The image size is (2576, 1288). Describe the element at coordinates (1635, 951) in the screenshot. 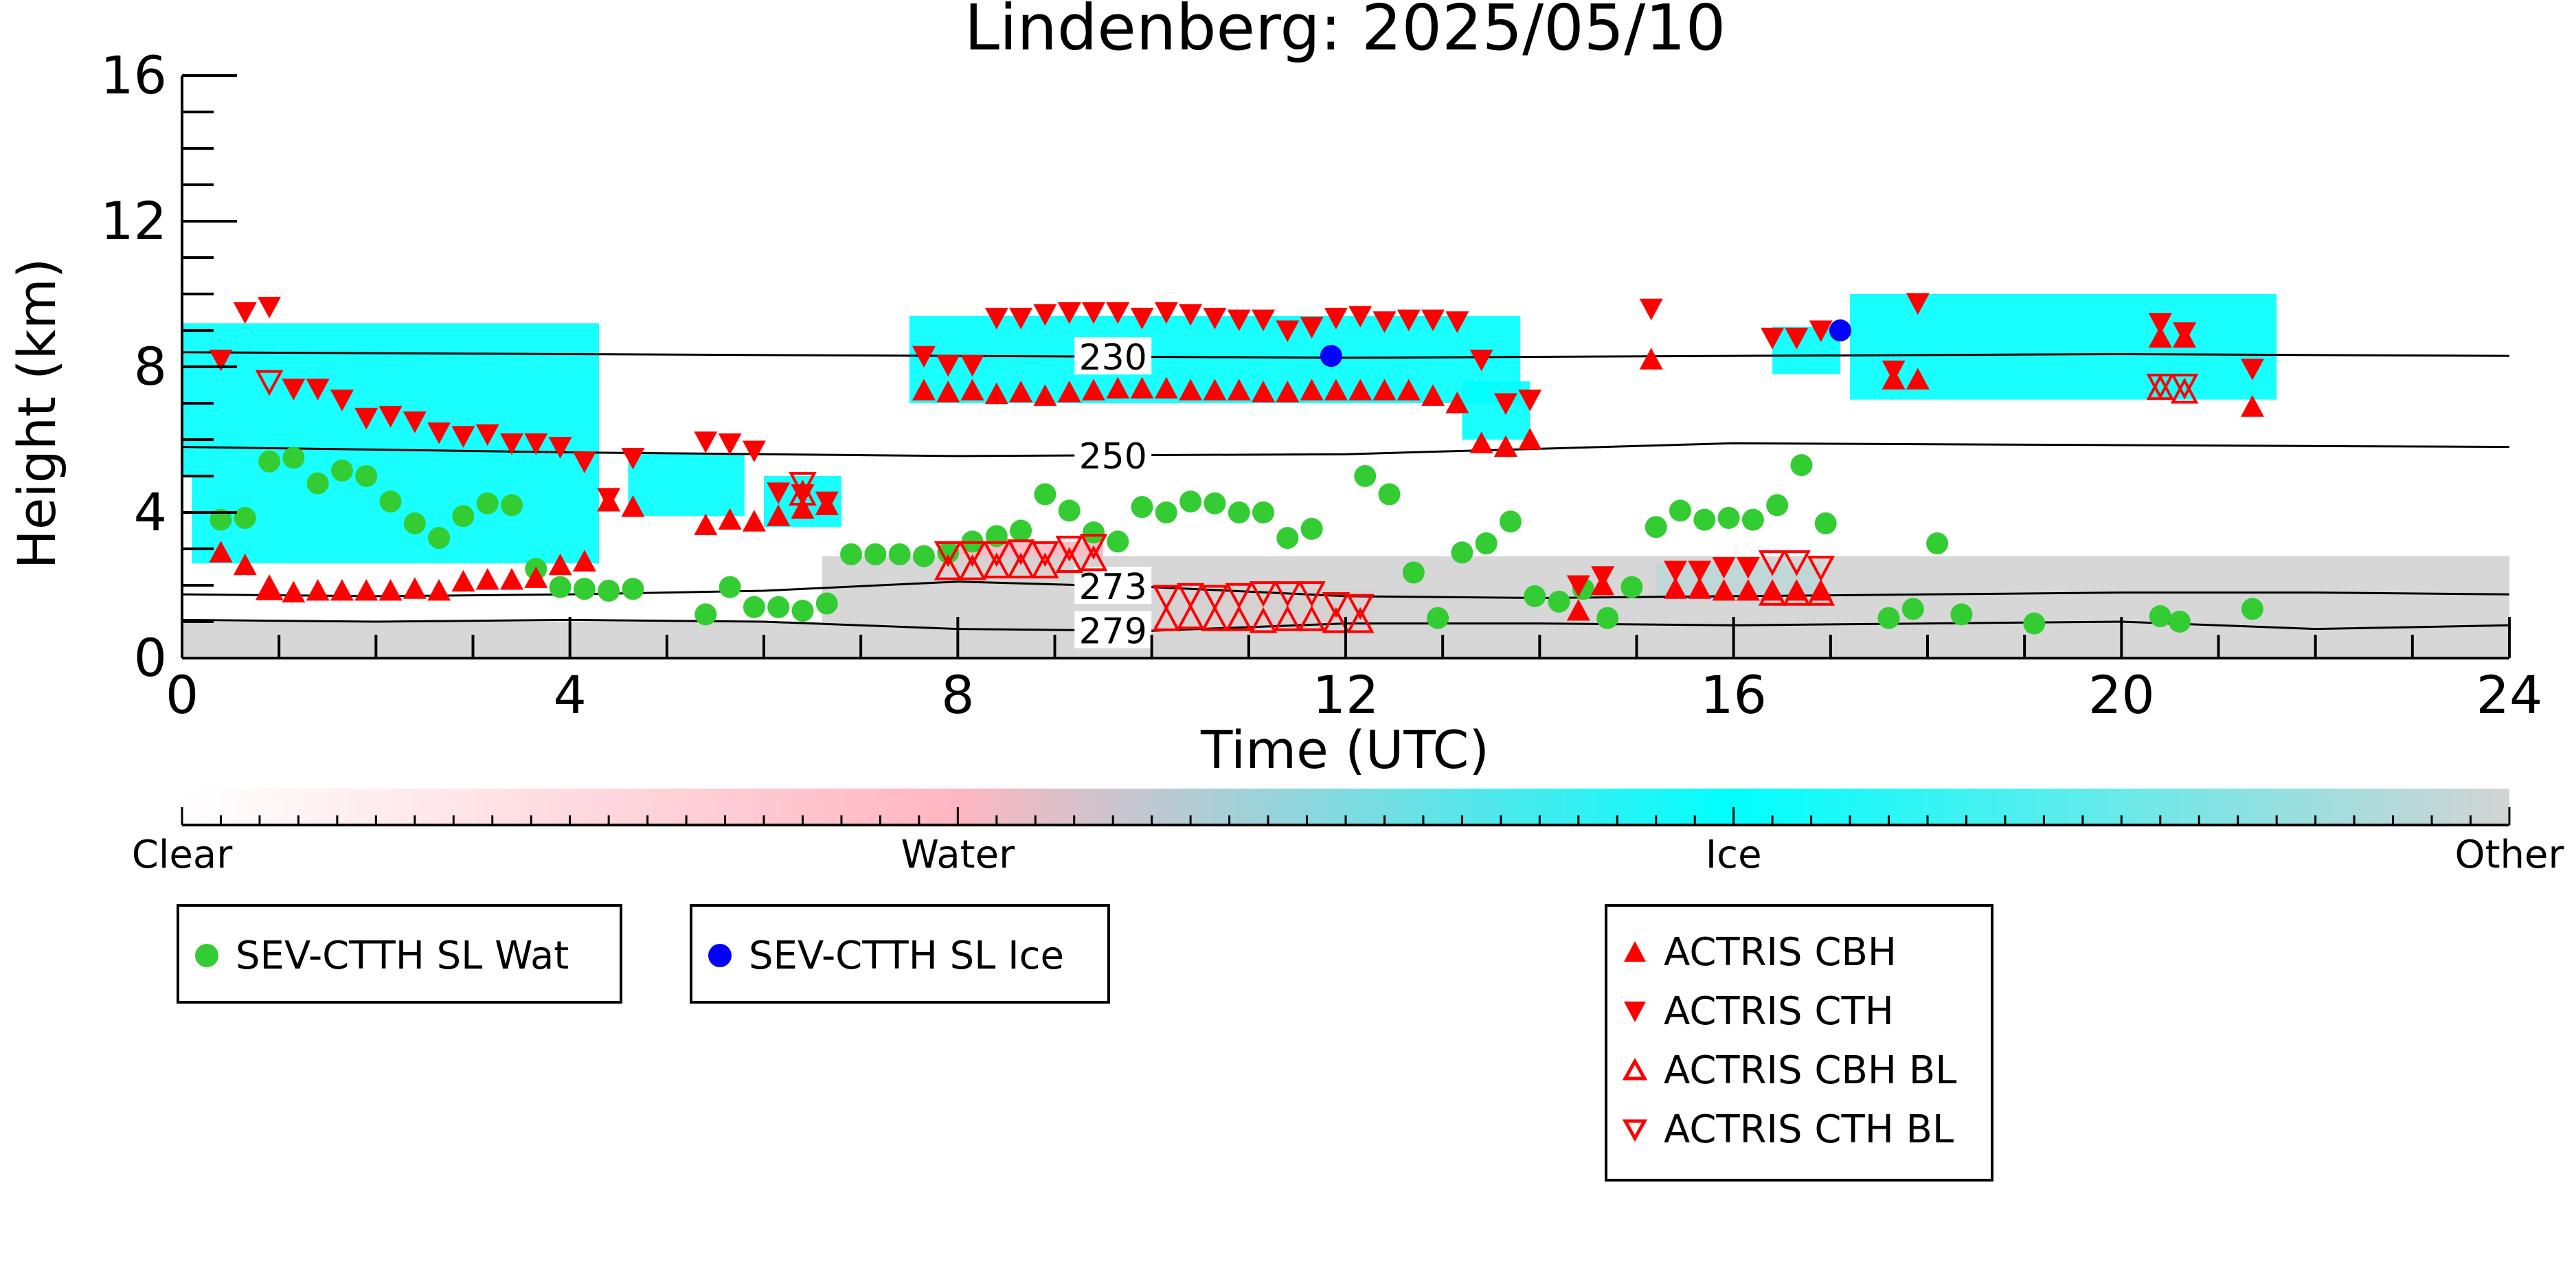

I see `triangle-up-icon` at that location.